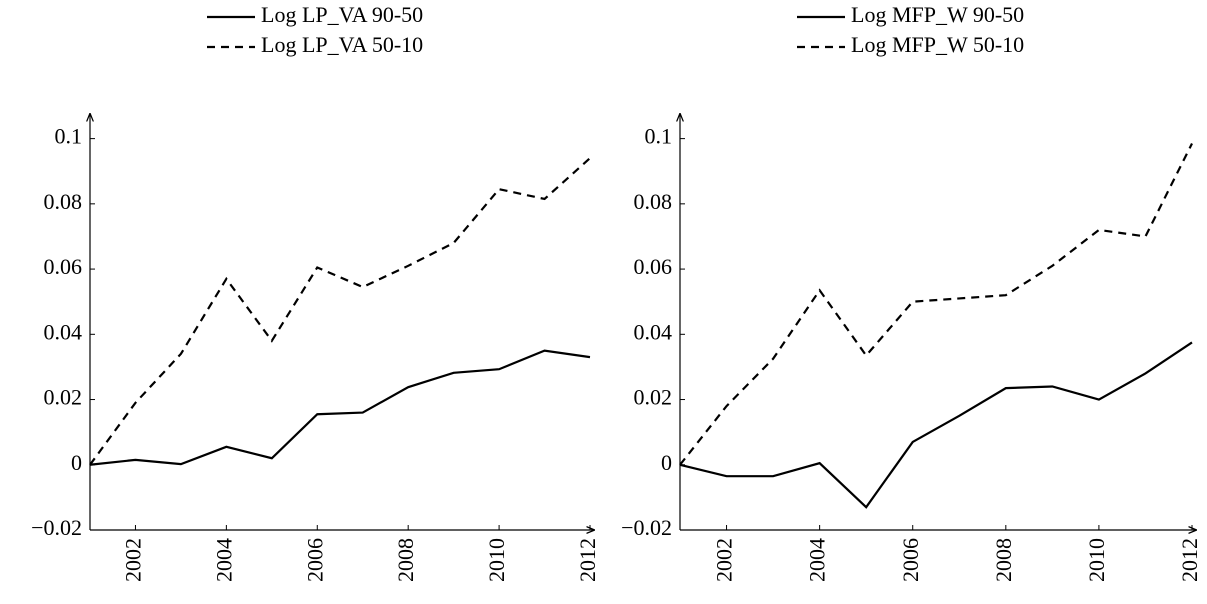 This screenshot has height=604, width=1207. I want to click on legend-label: Log MFP_W 50-10, so click(937, 44).